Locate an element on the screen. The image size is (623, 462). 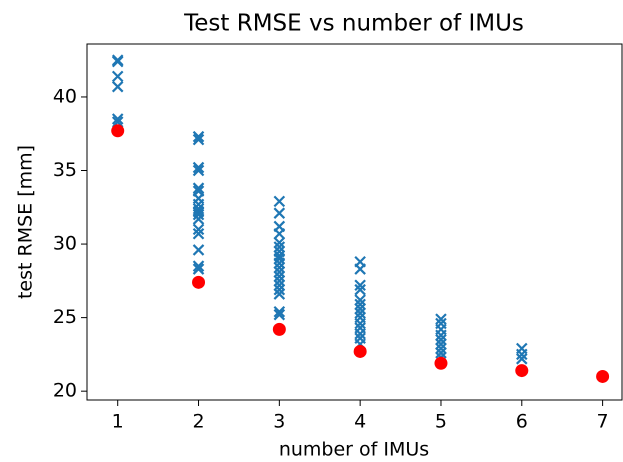
x-tick-label: 7 is located at coordinates (603, 422).